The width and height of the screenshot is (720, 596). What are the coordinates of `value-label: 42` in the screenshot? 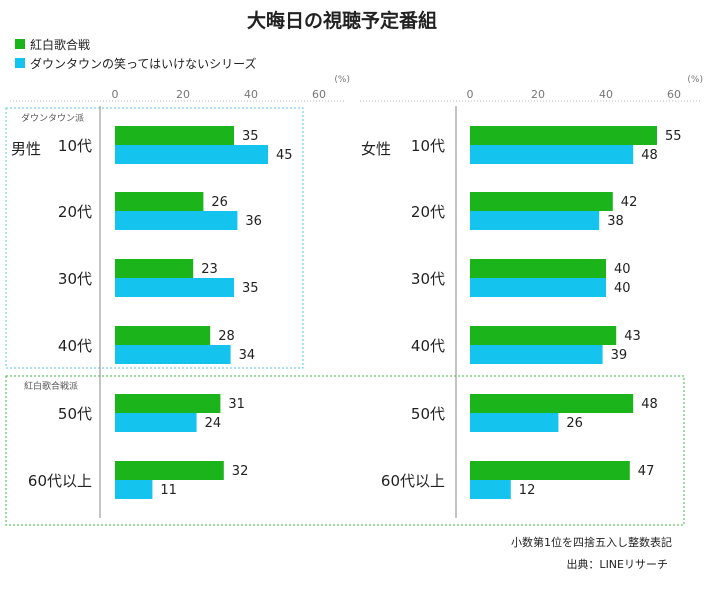 It's located at (629, 202).